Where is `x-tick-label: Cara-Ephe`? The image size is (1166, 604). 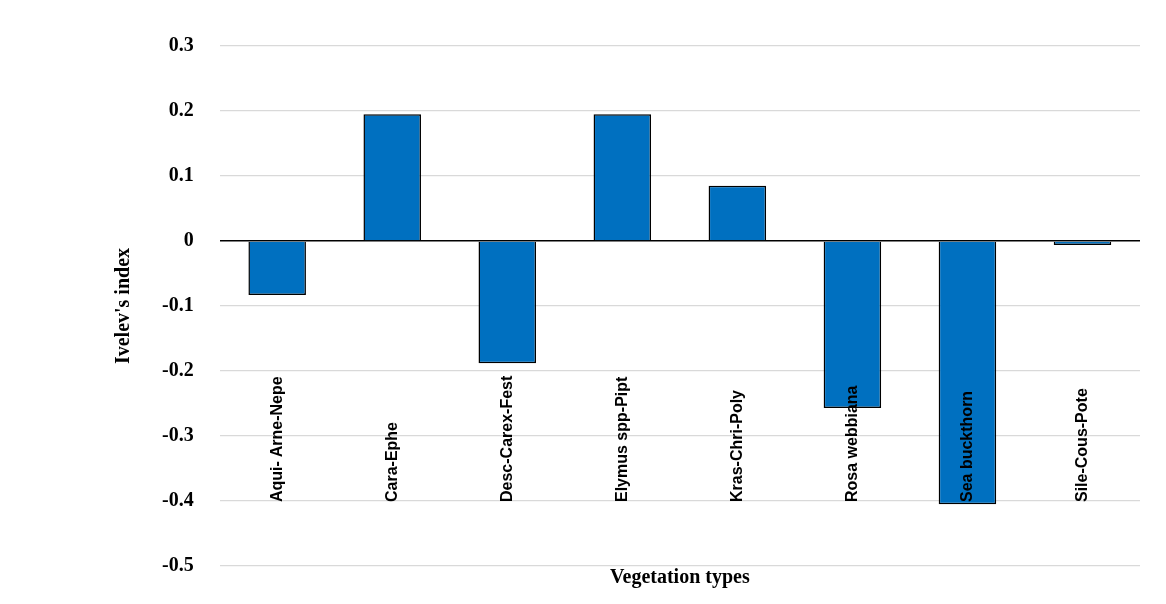 x-tick-label: Cara-Ephe is located at coordinates (391, 461).